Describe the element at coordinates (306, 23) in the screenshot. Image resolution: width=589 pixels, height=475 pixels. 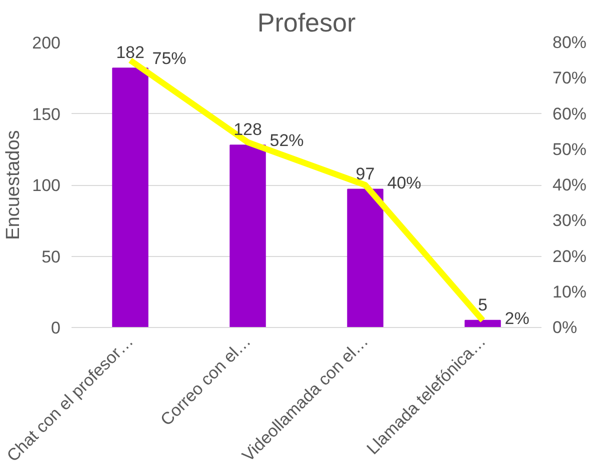
I see `chart-title: Profesor` at that location.